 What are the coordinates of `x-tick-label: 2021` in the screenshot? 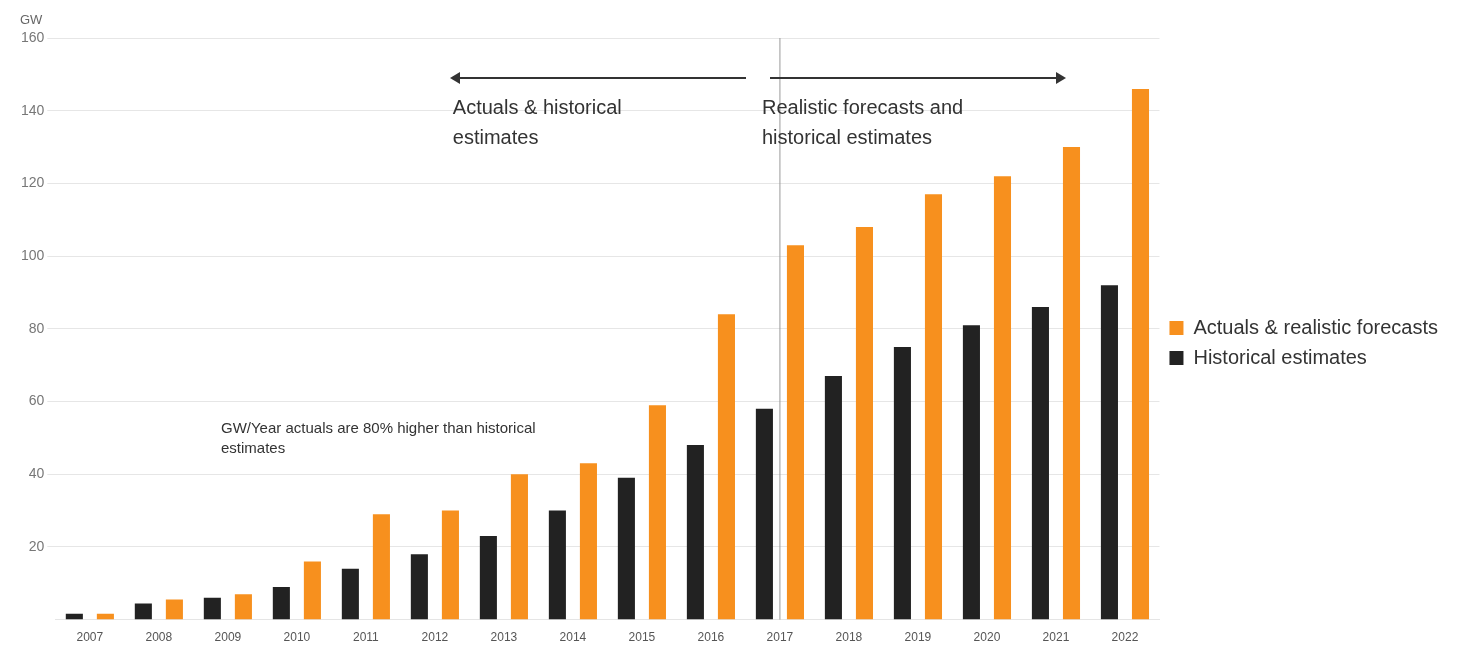 It's located at (1056, 637).